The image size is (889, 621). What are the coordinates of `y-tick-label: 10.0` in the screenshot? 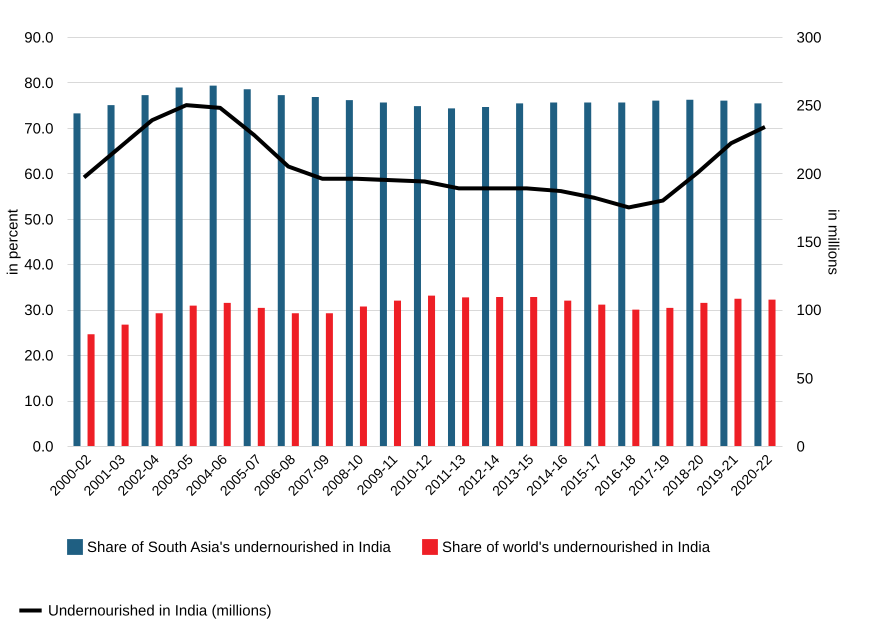 It's located at (39, 401).